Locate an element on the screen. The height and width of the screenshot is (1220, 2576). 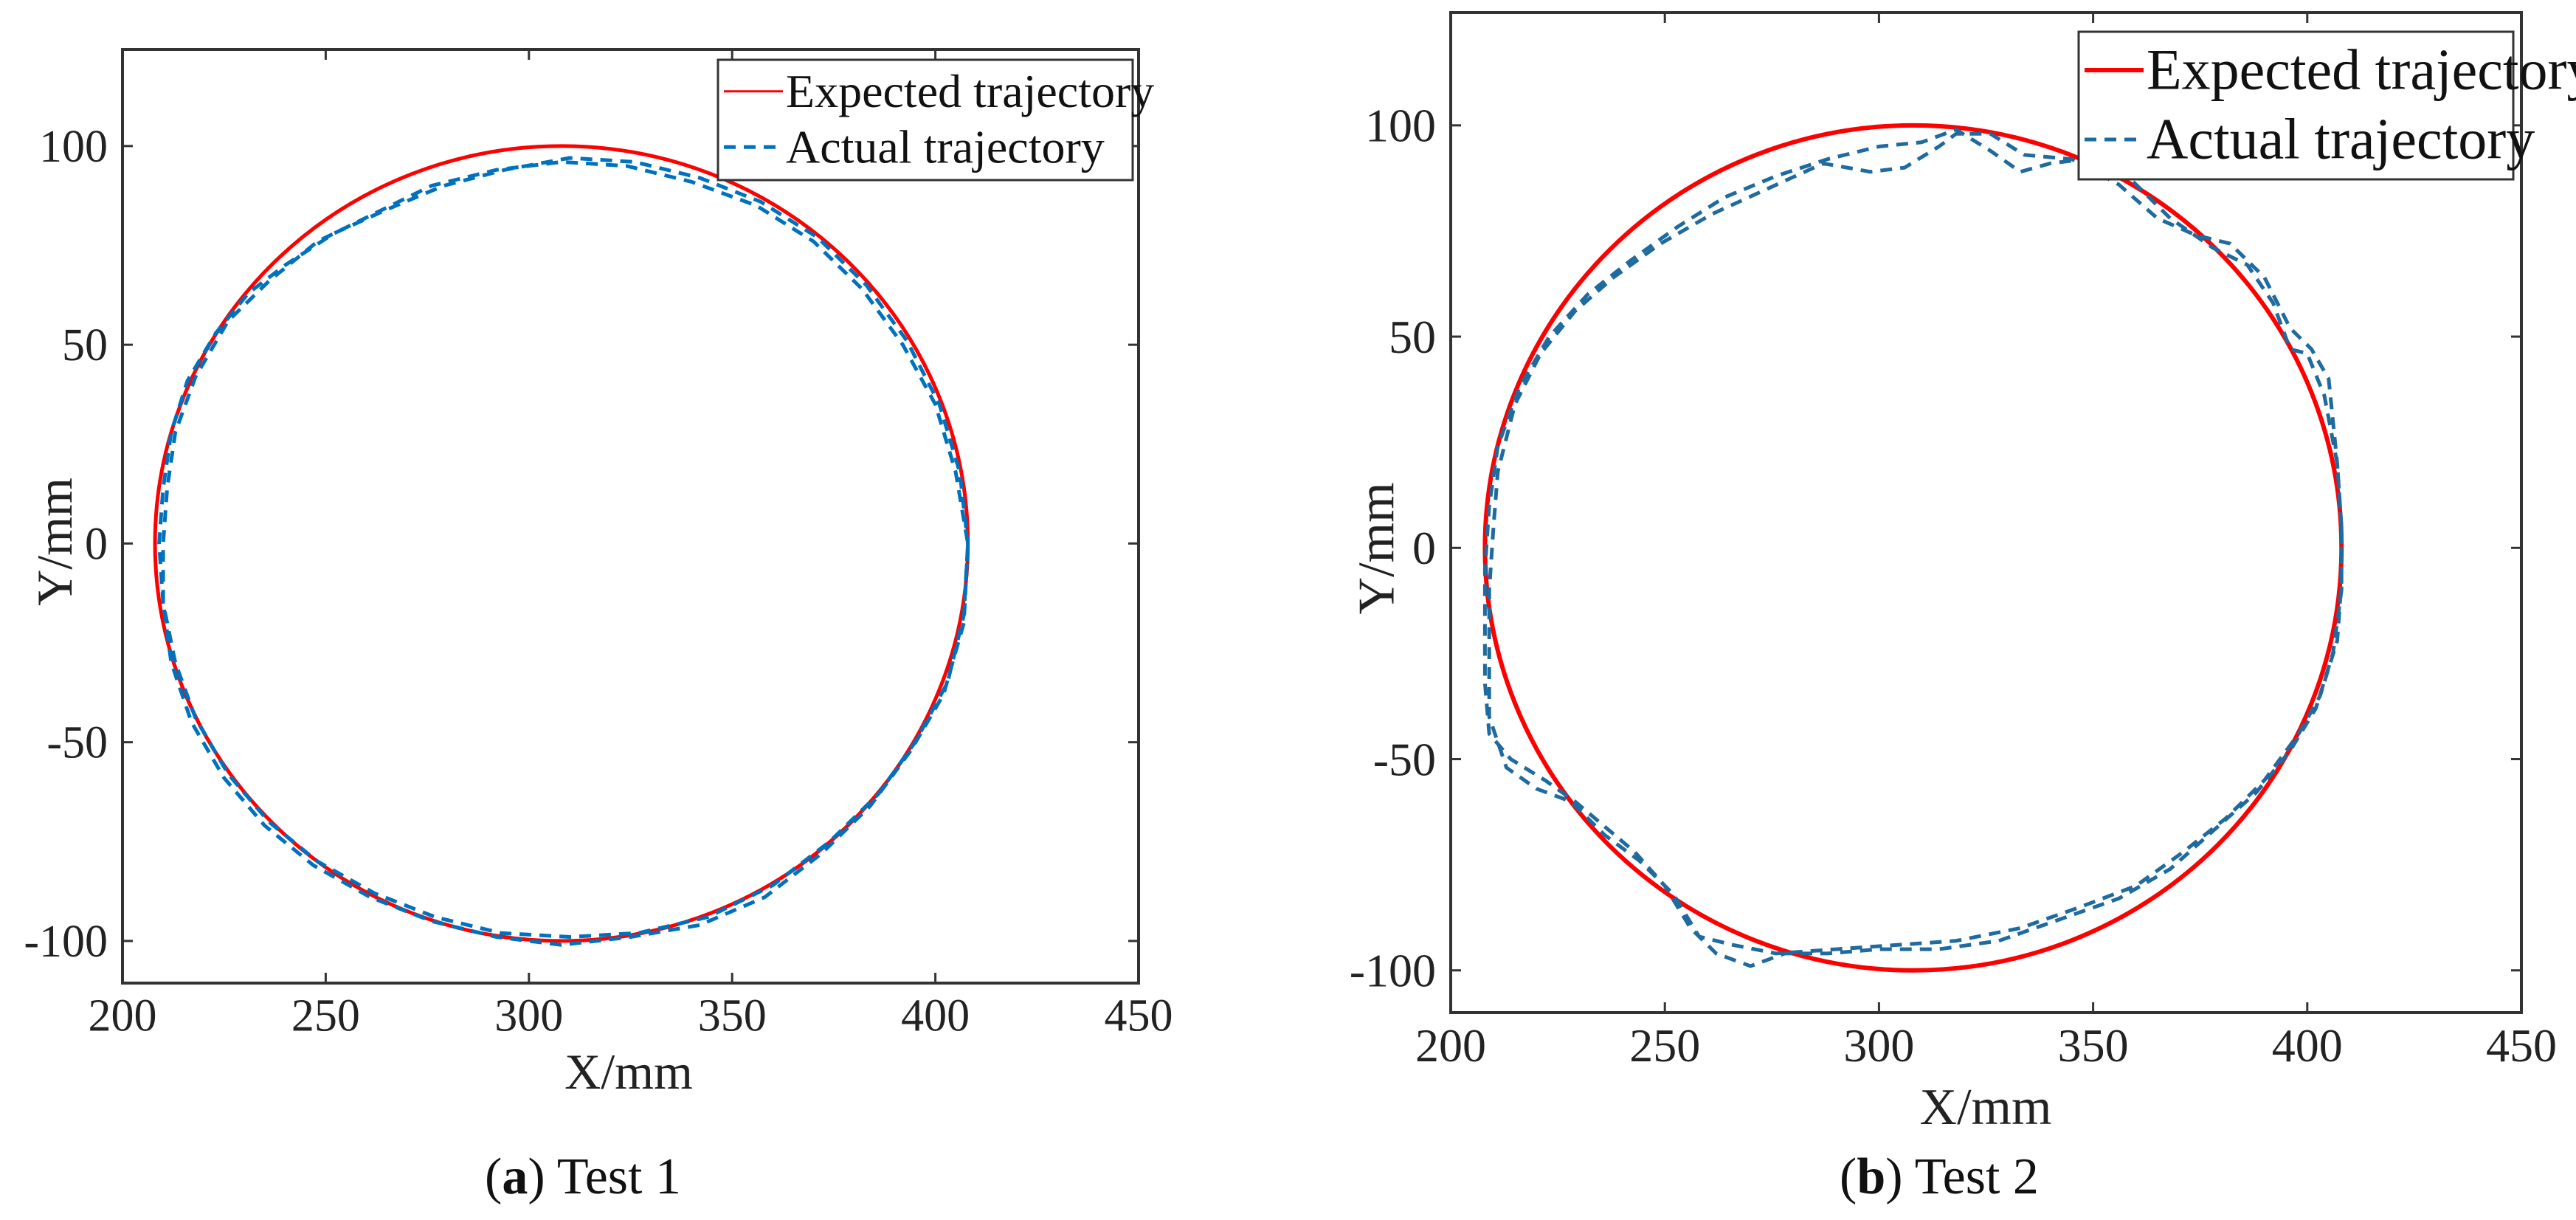
caption-letter: b is located at coordinates (1872, 1176).